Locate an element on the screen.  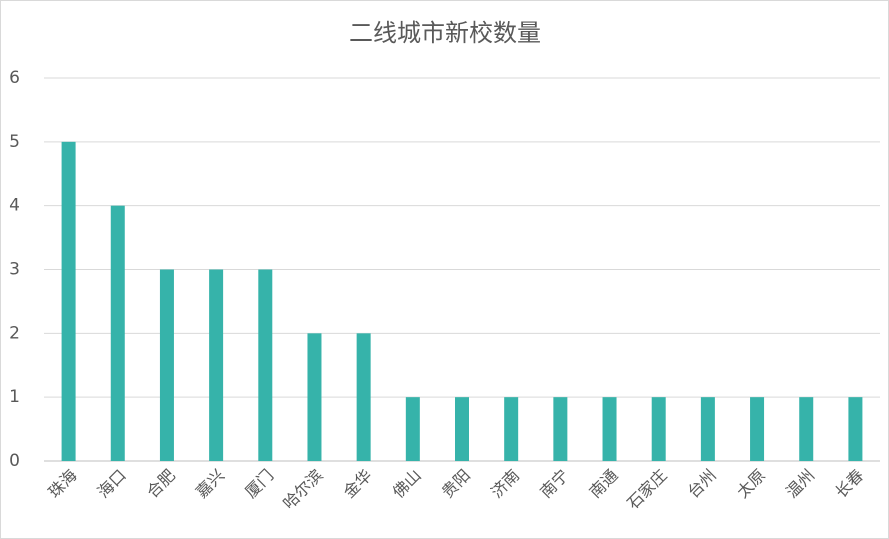
y-tick-label: 3 is located at coordinates (14, 270).